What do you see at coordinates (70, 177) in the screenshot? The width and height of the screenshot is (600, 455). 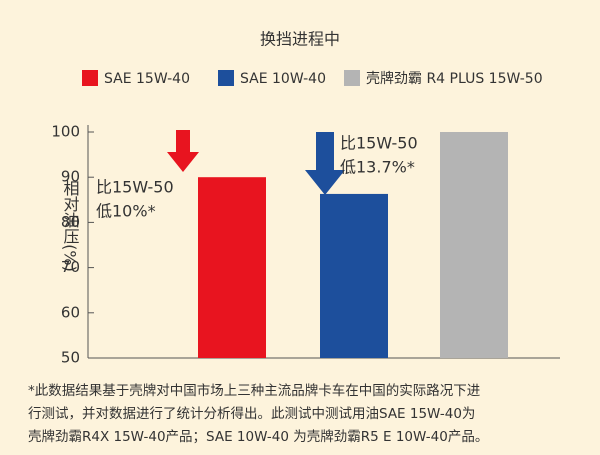 I see `y-tick-label: 90` at bounding box center [70, 177].